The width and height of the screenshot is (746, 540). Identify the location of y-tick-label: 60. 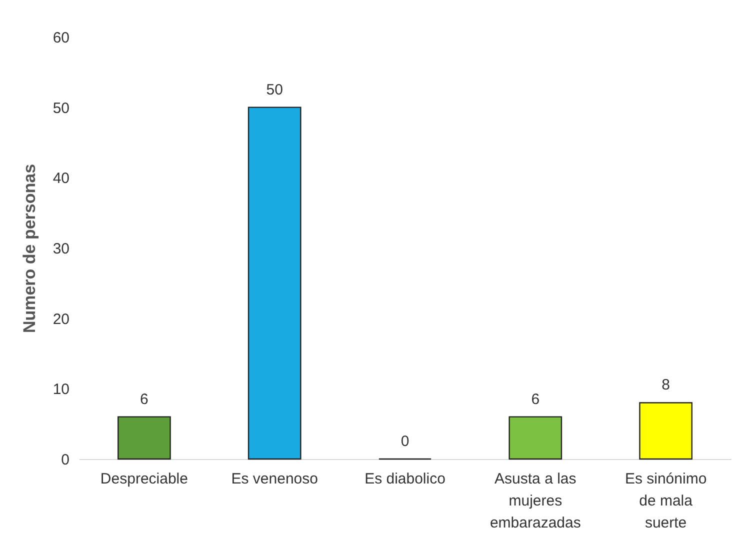
(61, 38).